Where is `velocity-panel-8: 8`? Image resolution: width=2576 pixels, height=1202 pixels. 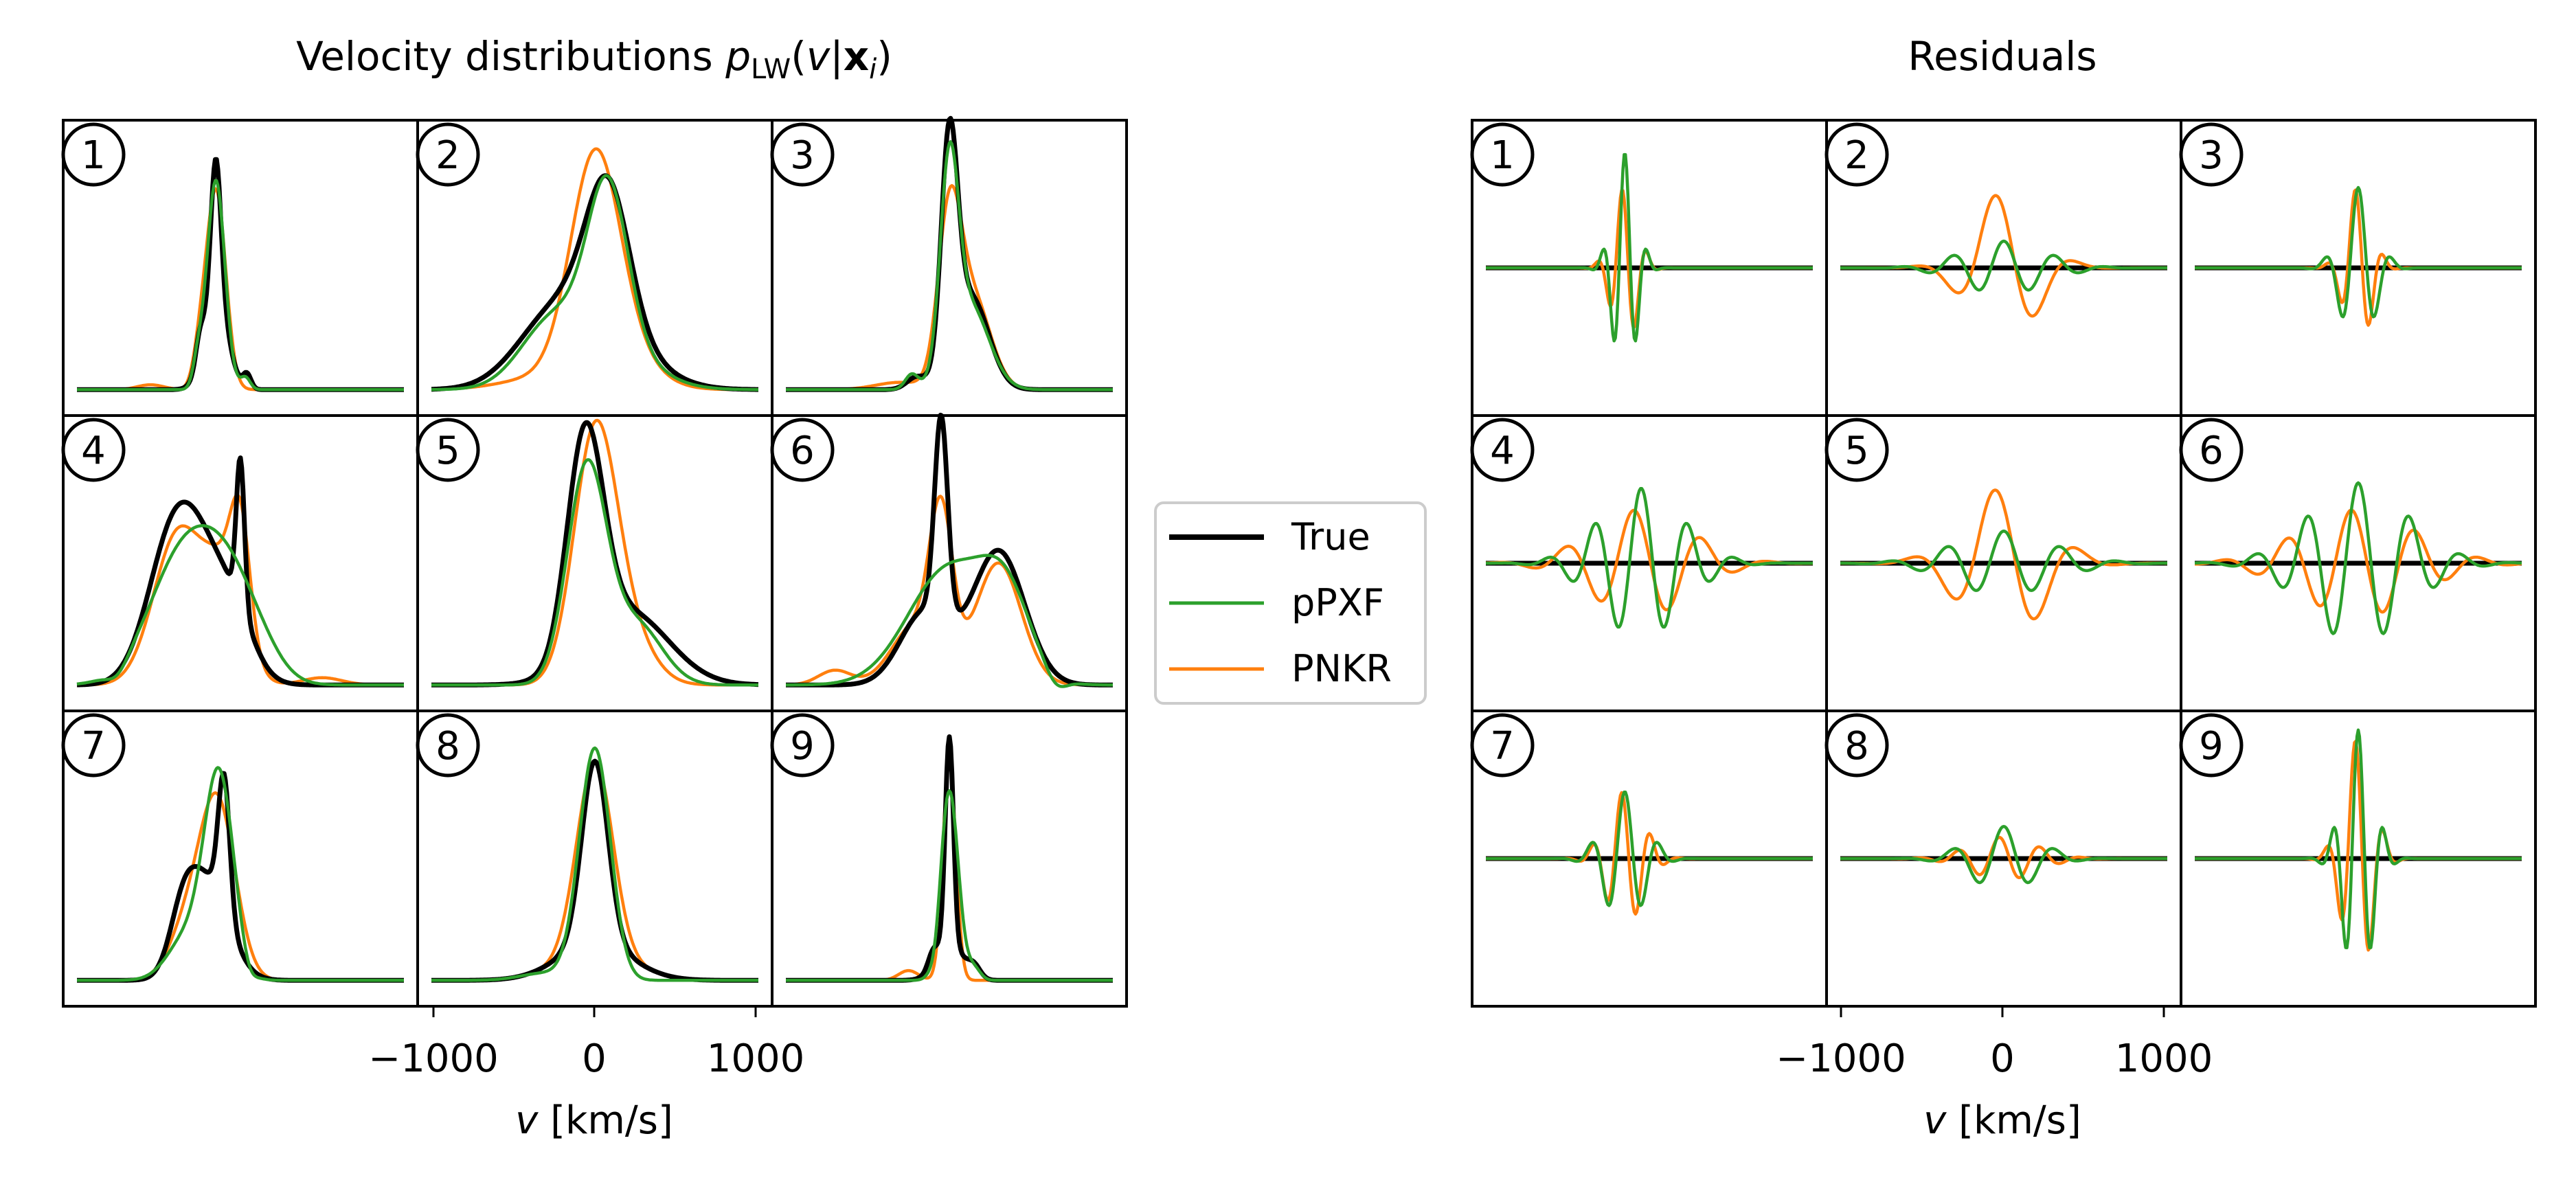 velocity-panel-8: 8 is located at coordinates (594, 859).